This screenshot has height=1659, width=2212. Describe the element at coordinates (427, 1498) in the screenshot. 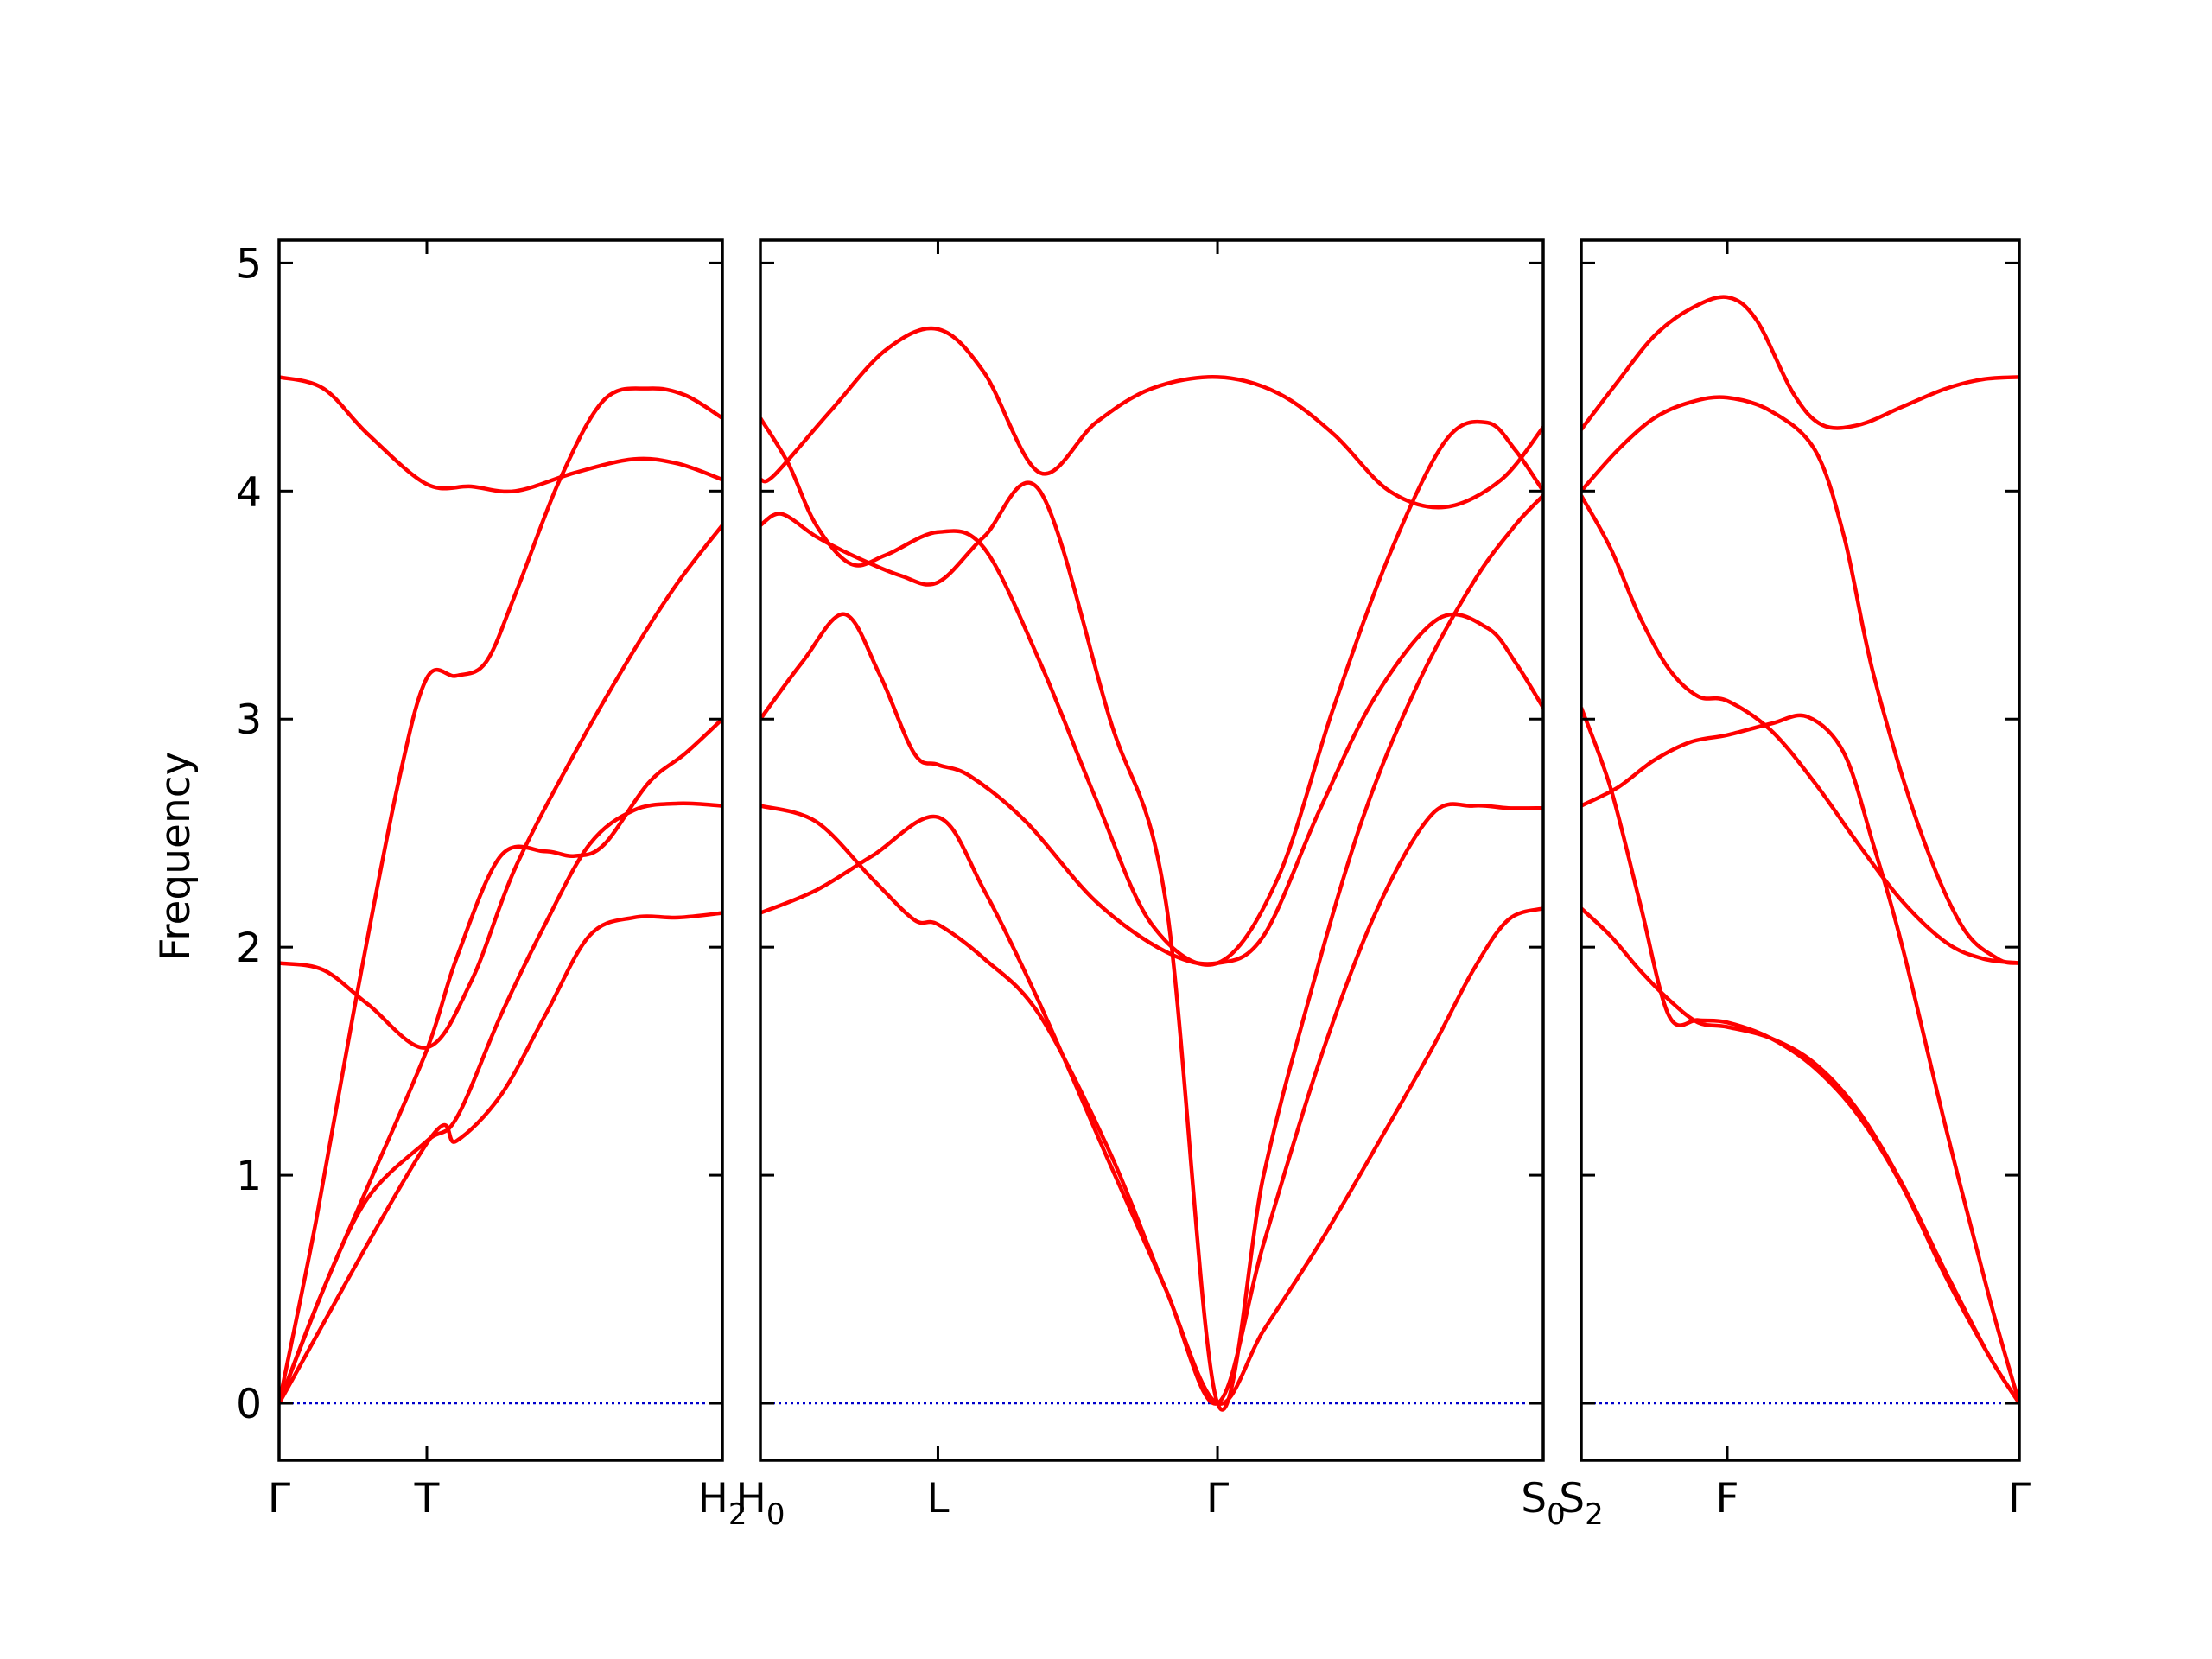

I see `x-tick-label: T` at that location.